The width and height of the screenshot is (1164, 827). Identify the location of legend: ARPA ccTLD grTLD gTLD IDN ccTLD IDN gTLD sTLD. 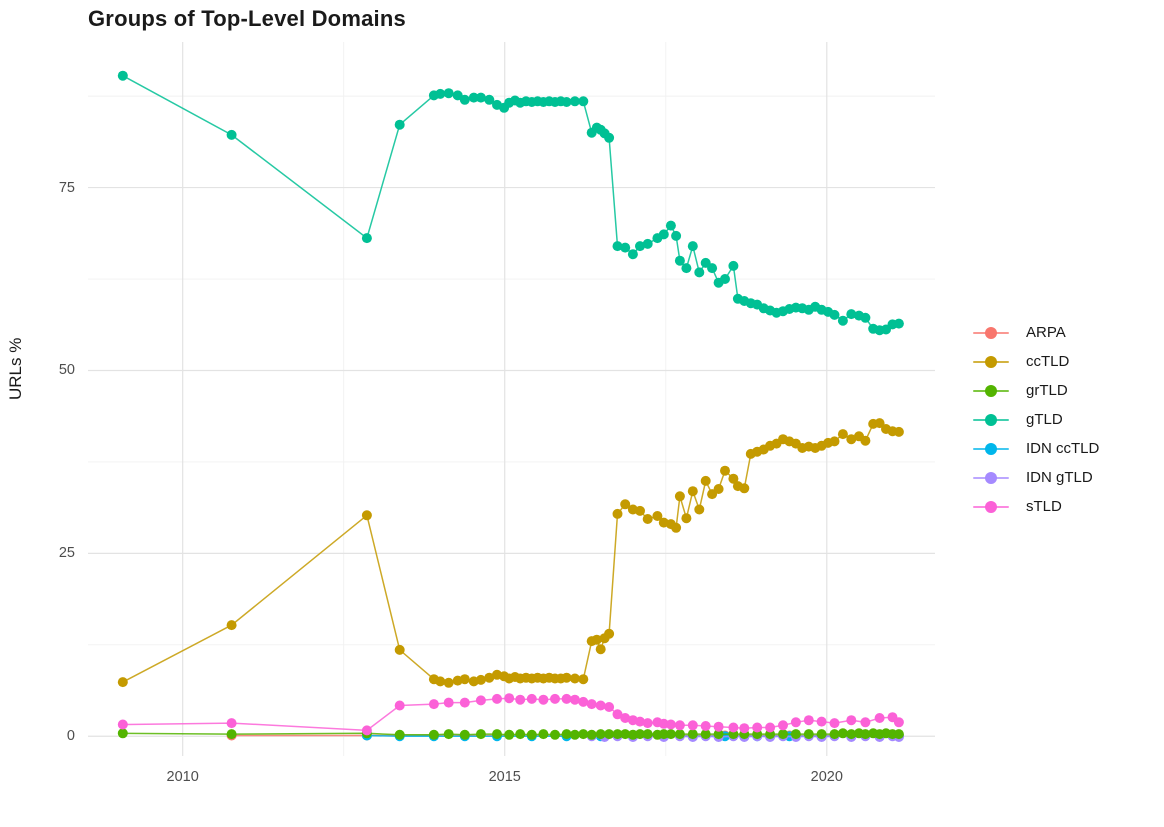
(1036, 419).